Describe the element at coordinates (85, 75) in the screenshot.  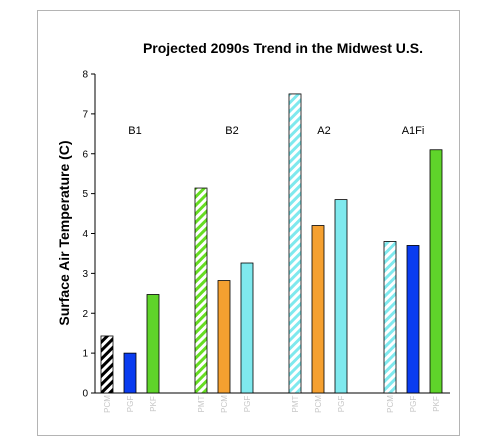
I see `y-tick-label: 8` at that location.